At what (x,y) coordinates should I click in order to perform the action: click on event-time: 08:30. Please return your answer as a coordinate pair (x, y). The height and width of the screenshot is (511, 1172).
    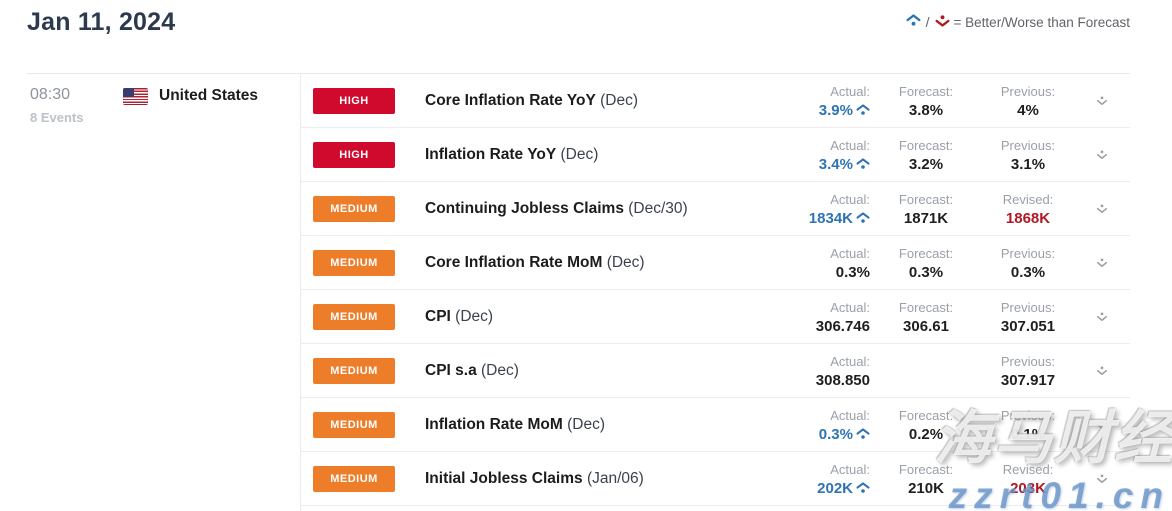
    Looking at the image, I should click on (50, 94).